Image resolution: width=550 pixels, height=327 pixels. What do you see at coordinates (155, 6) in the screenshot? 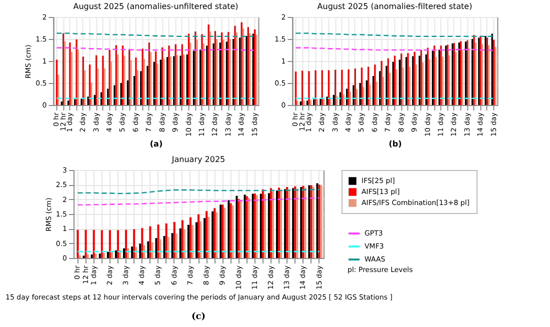
I see `chart-title: August 2025 (anomalies-unfiltered state)` at bounding box center [155, 6].